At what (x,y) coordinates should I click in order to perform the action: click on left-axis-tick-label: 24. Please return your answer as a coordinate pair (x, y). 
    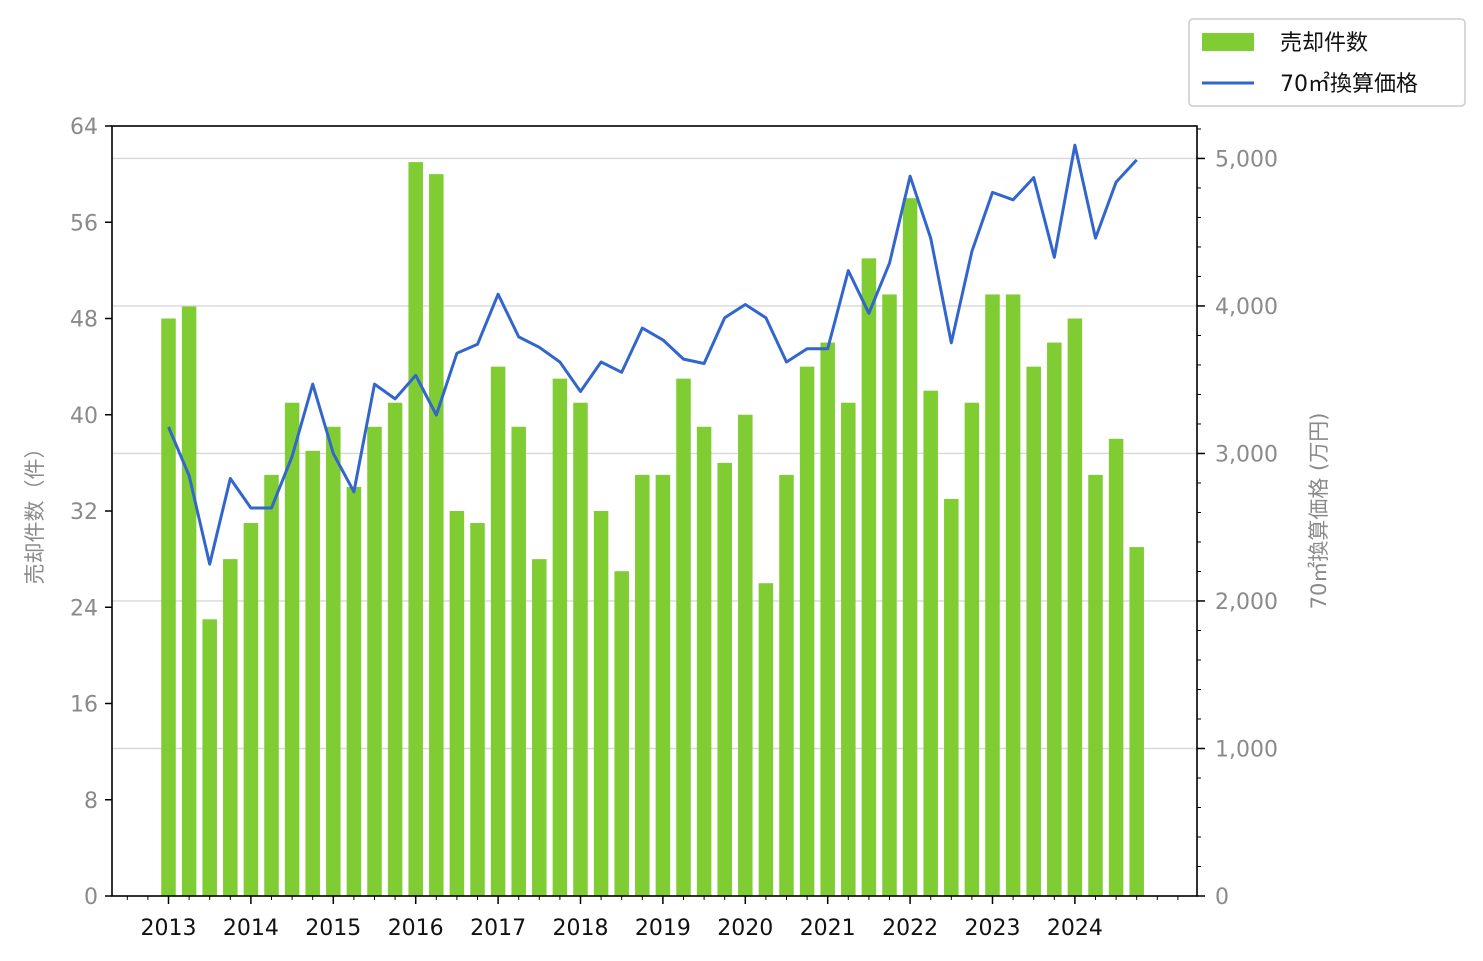
    Looking at the image, I should click on (84, 608).